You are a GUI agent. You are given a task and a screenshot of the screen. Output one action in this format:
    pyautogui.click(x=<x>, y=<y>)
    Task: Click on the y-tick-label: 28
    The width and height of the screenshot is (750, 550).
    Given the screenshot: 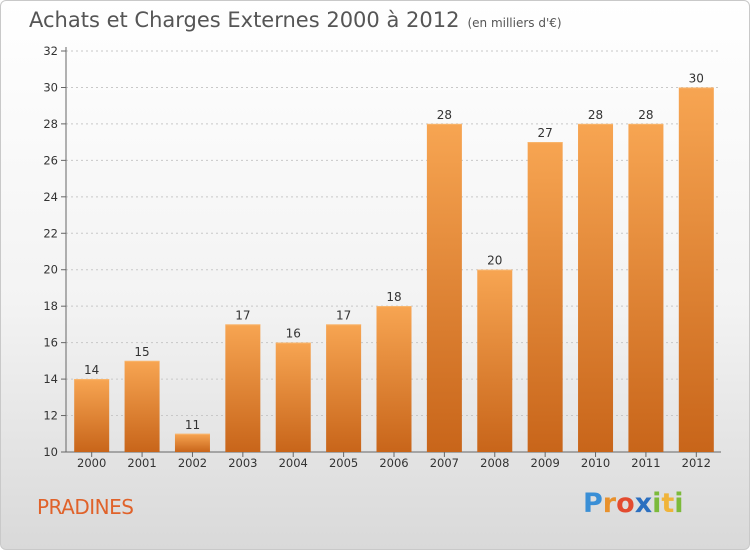 What is the action you would take?
    pyautogui.click(x=50, y=124)
    